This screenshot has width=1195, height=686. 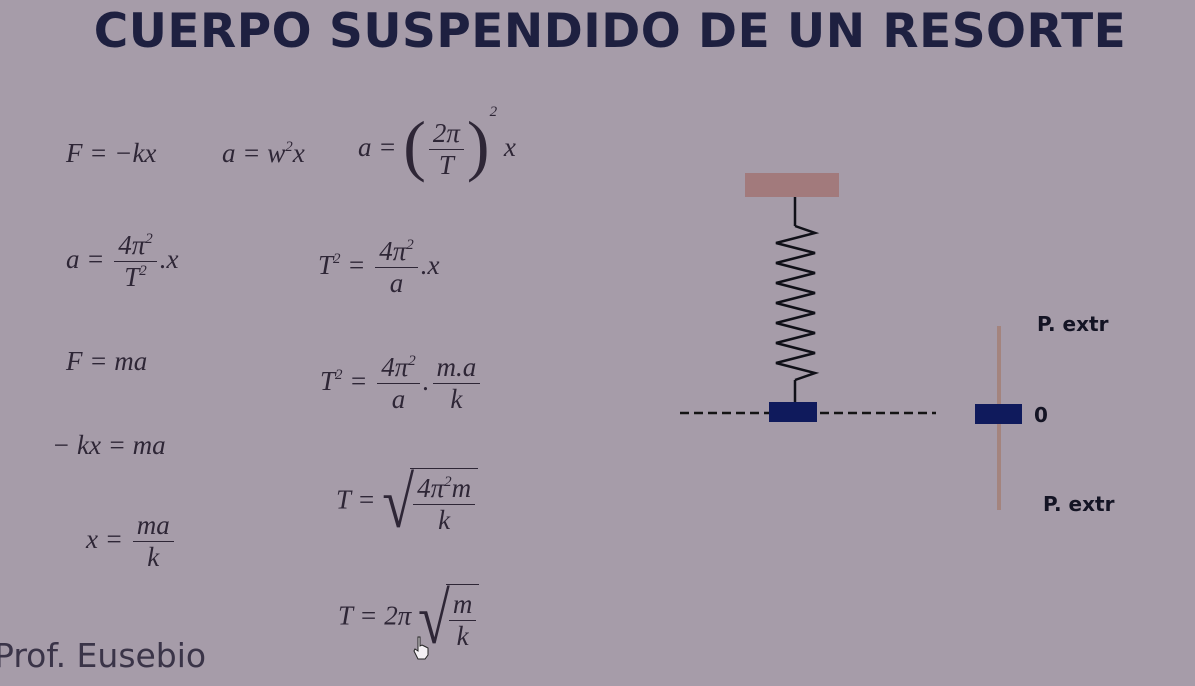 I want to click on formula-equilibrium: − kx = ma, so click(x=109, y=445).